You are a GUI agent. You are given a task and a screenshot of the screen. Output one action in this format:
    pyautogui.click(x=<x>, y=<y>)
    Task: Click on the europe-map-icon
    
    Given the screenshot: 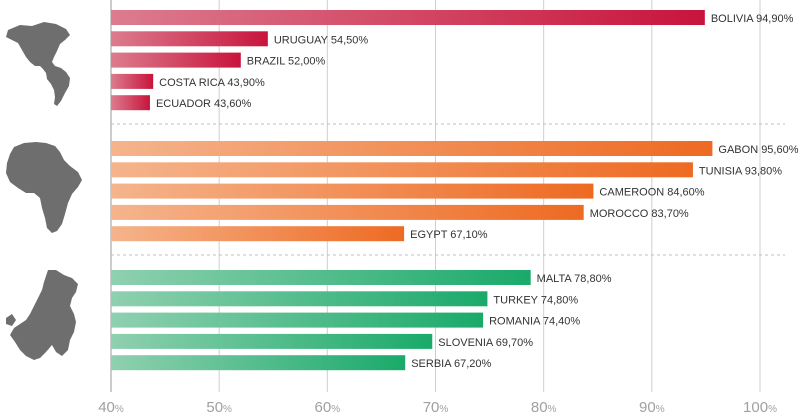 What is the action you would take?
    pyautogui.click(x=42, y=315)
    